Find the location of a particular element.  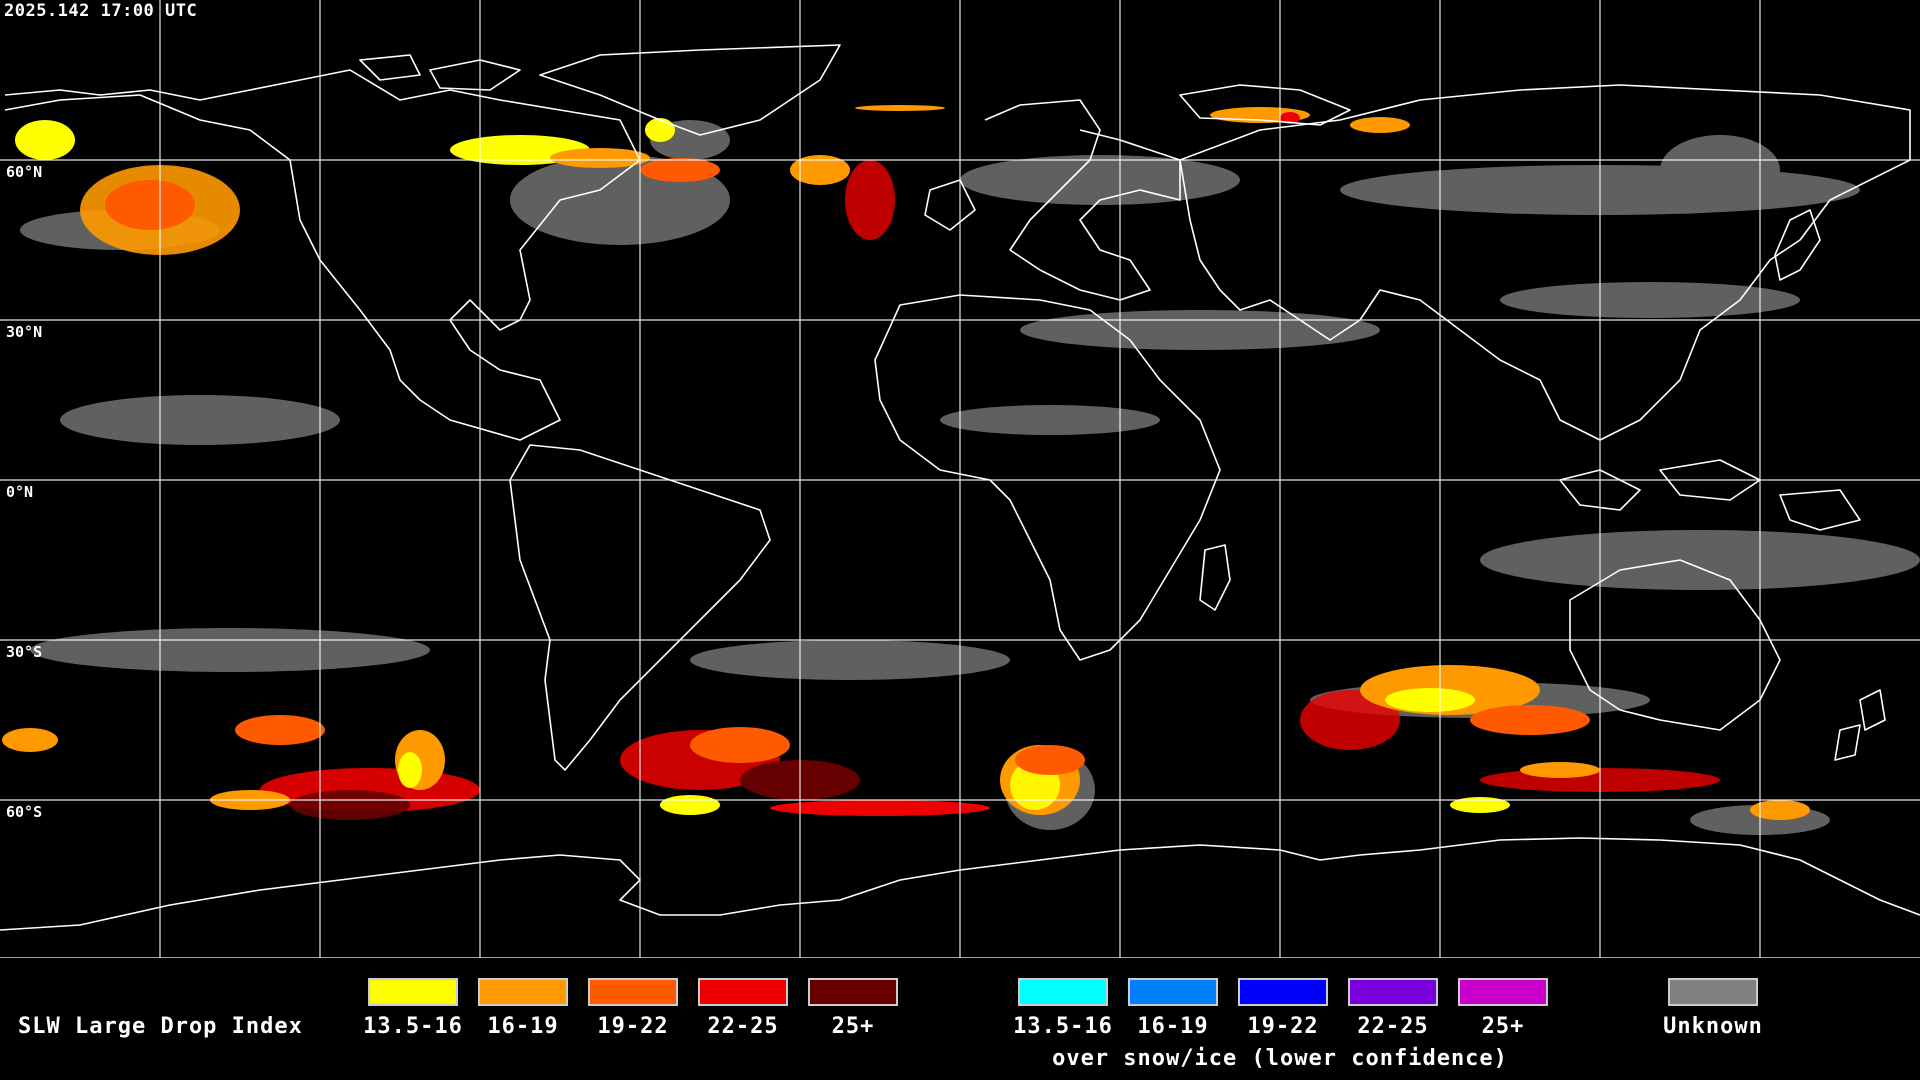

label-main-5: 25+ is located at coordinates (853, 1026).